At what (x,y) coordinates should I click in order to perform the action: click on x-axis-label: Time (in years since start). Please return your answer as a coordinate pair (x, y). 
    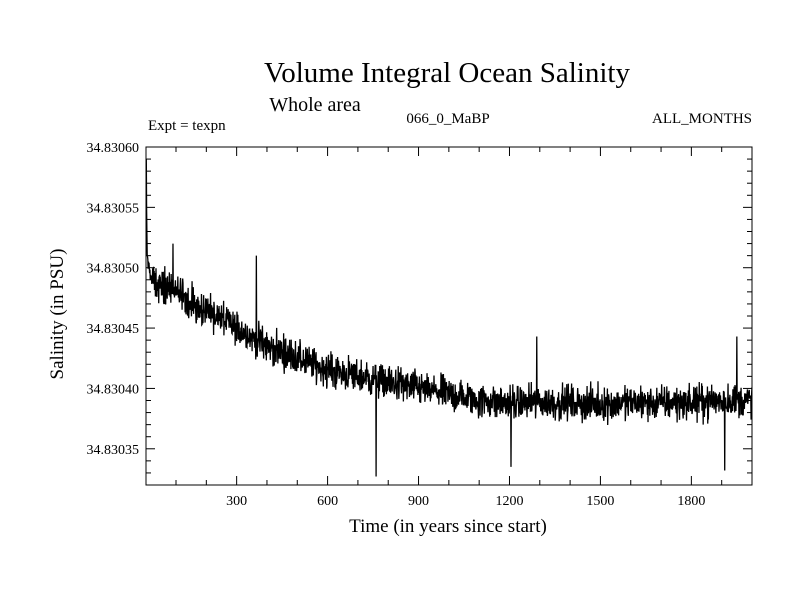
    Looking at the image, I should click on (448, 526).